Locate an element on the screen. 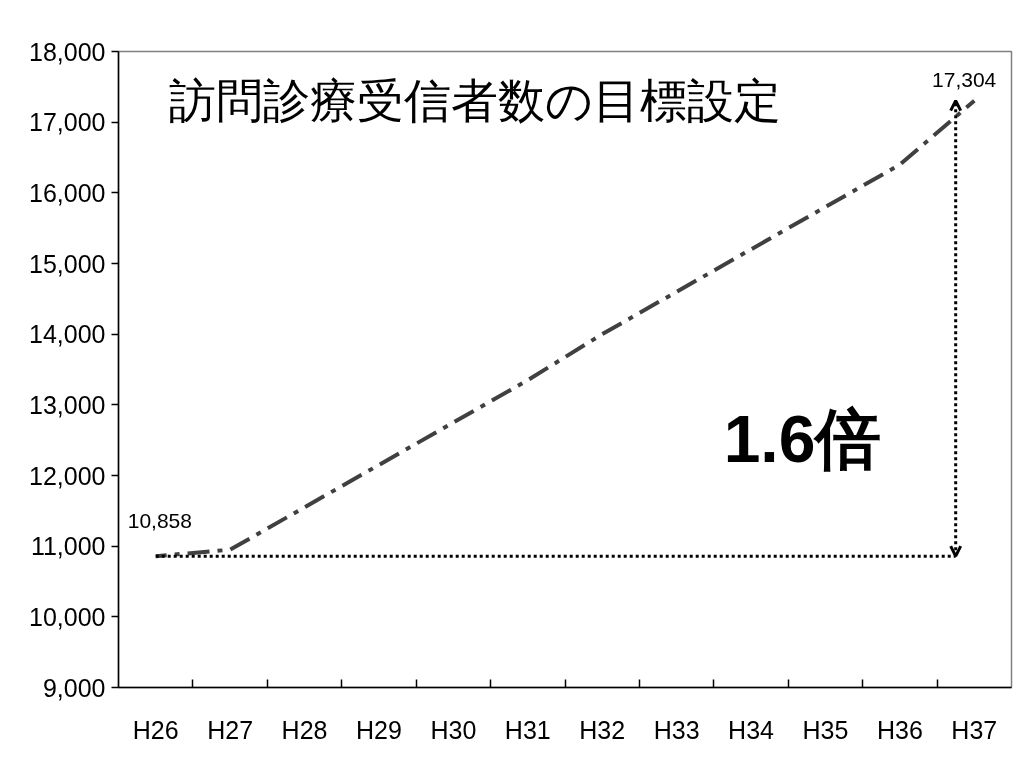 Image resolution: width=1018 pixels, height=768 pixels. y-tick-label: 14,000 is located at coordinates (67, 334).